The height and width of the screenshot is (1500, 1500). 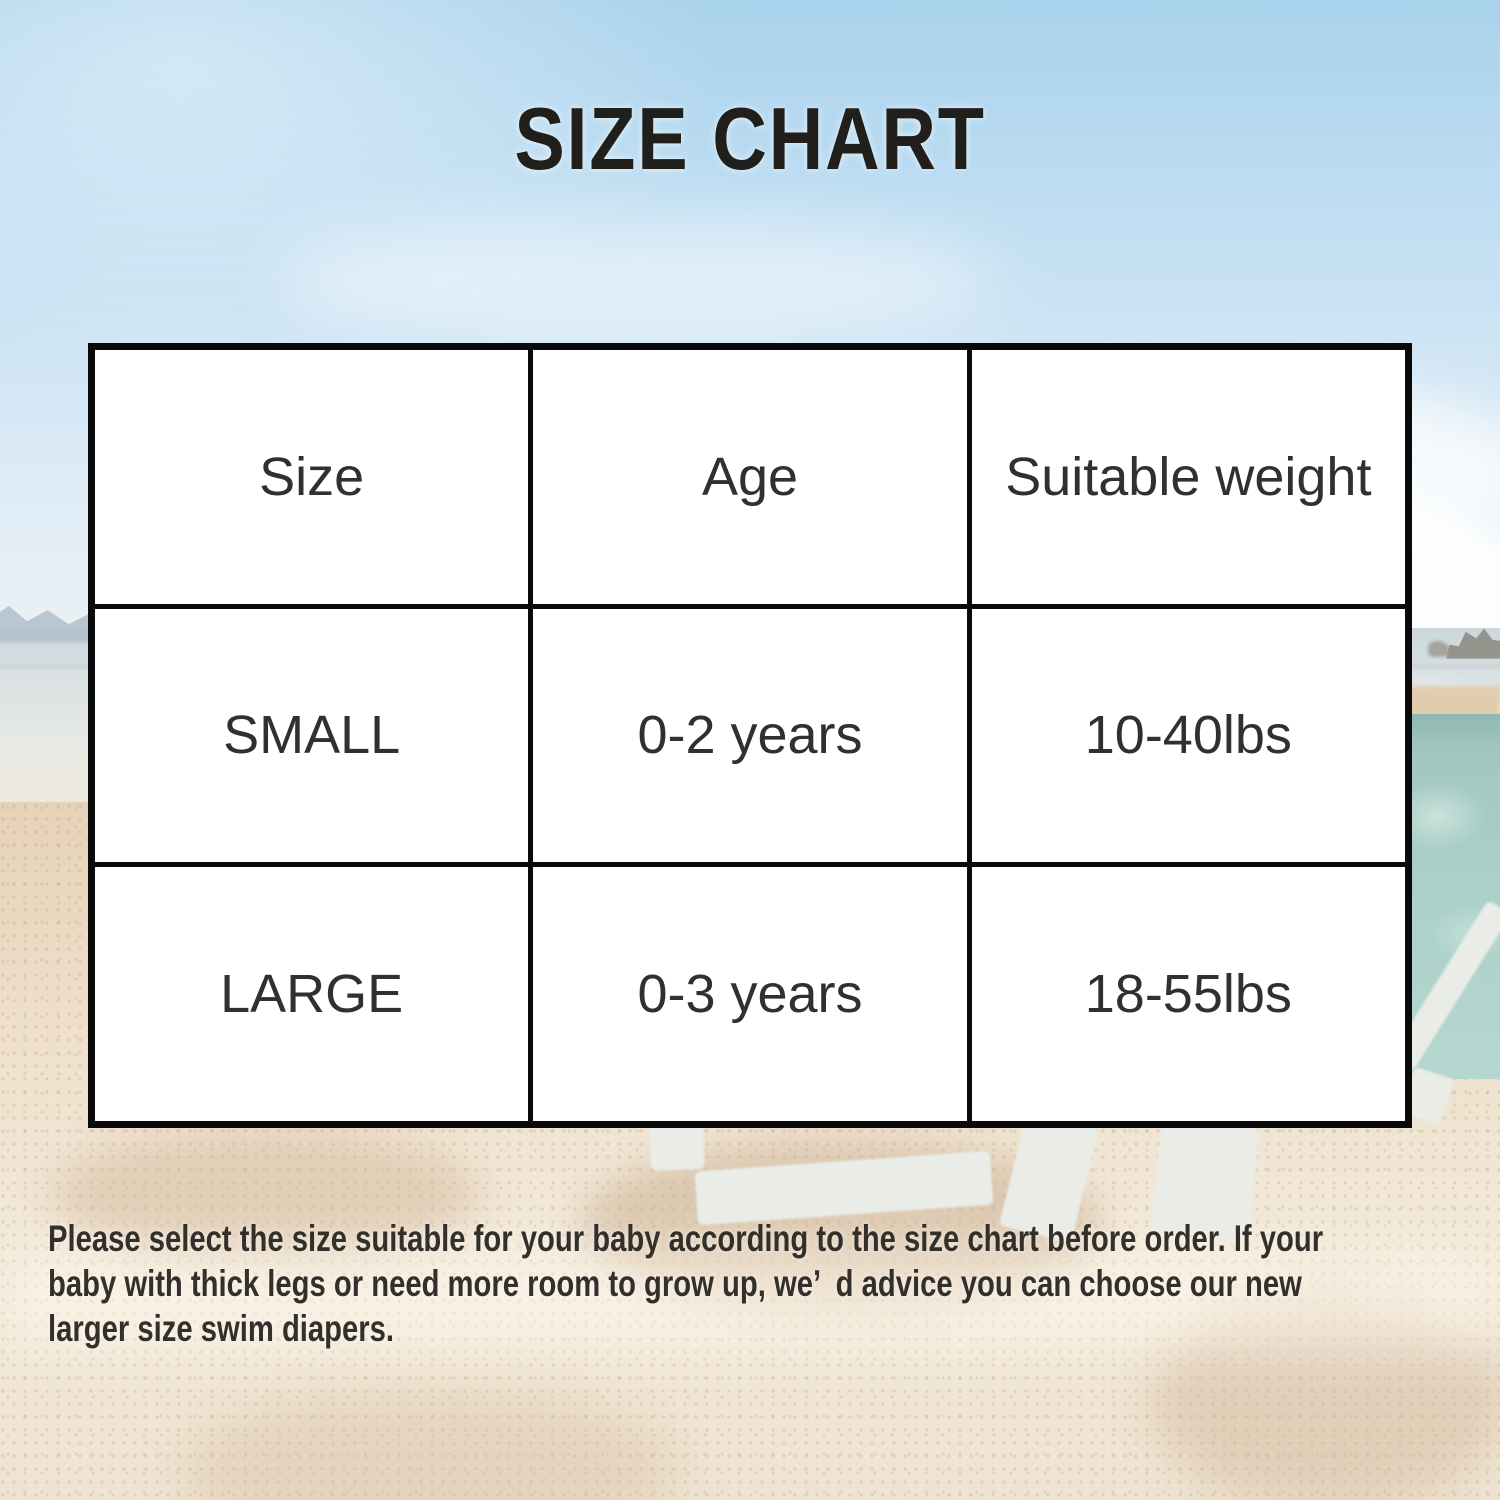 What do you see at coordinates (677, 1147) in the screenshot?
I see `beach-chair-frame-post` at bounding box center [677, 1147].